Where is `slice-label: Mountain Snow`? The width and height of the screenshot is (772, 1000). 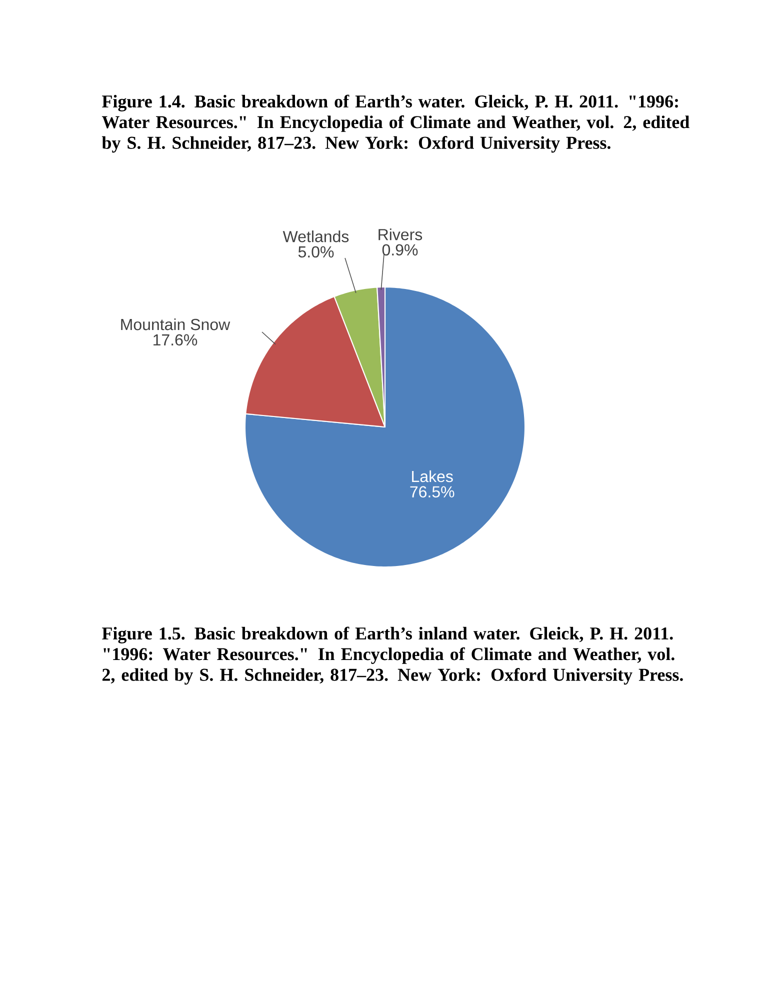
slice-label: Mountain Snow is located at coordinates (175, 324).